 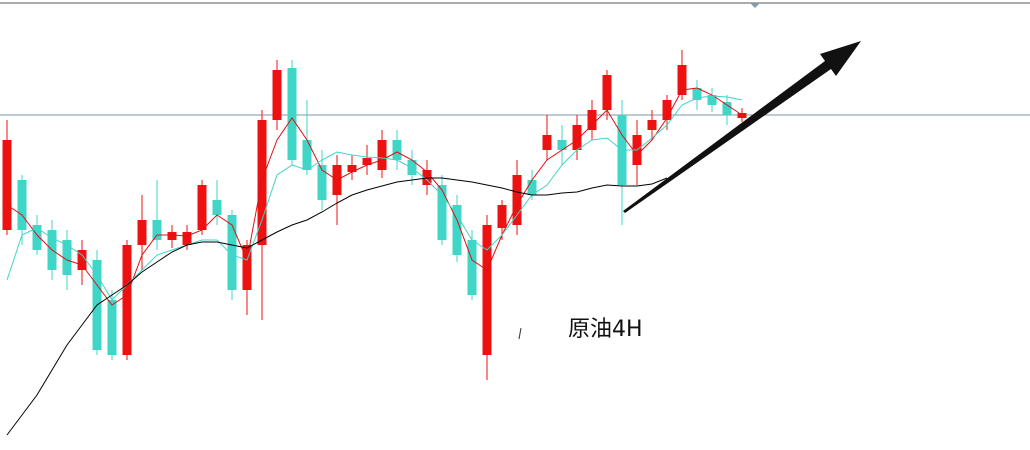 I want to click on annotation: 原油4H, so click(x=605, y=329).